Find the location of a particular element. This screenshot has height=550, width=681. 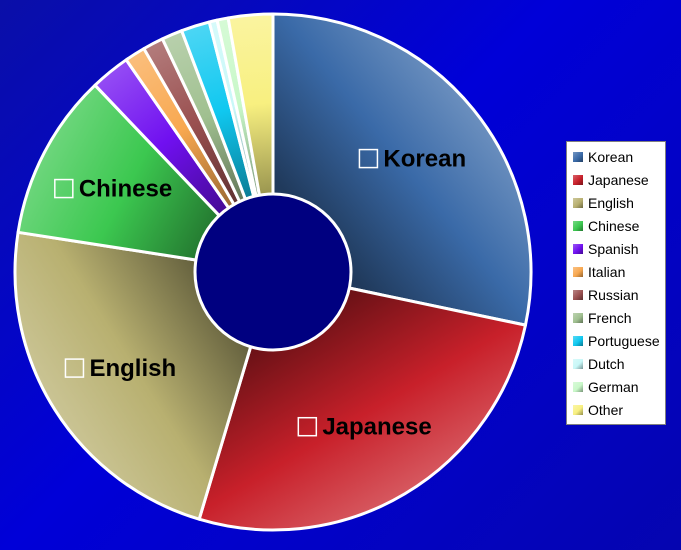

legend-item-russian: Russian is located at coordinates (616, 294).